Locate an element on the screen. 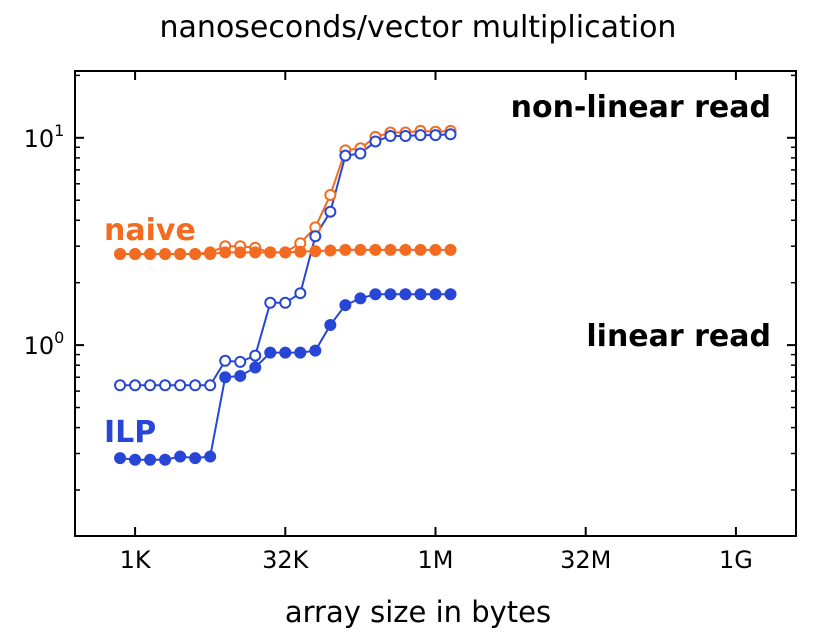  y-tick-label: 10⁰ is located at coordinates (44, 344).